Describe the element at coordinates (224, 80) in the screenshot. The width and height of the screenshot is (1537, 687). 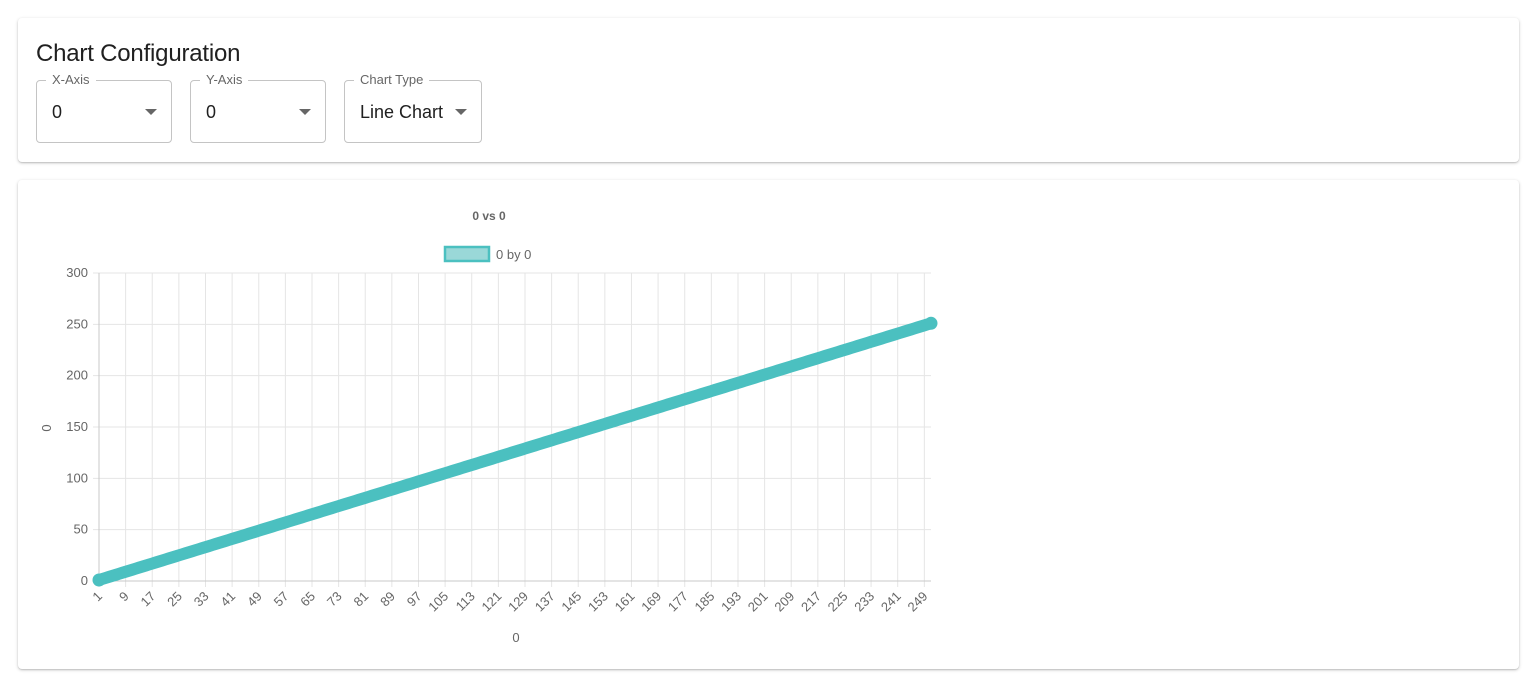
I see `y-axis-label: Y-Axis` at that location.